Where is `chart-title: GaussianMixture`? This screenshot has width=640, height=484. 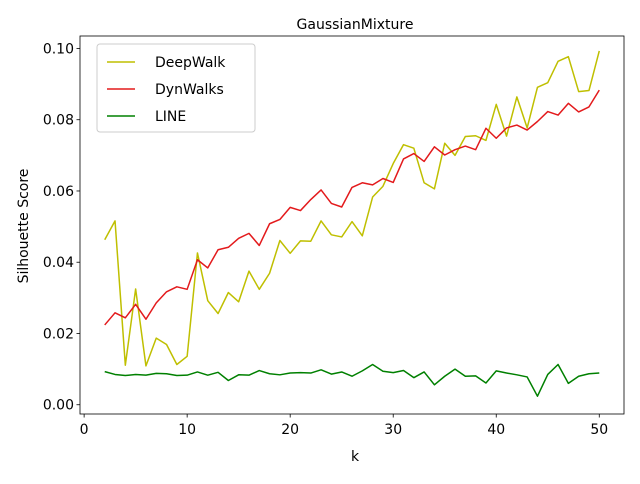
chart-title: GaussianMixture is located at coordinates (355, 25).